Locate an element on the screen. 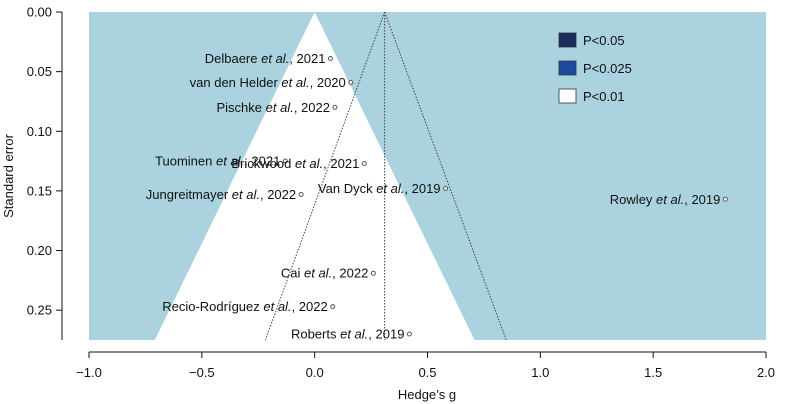 Image resolution: width=793 pixels, height=404 pixels. study-label: Delbaere et al., 2021 is located at coordinates (265, 58).